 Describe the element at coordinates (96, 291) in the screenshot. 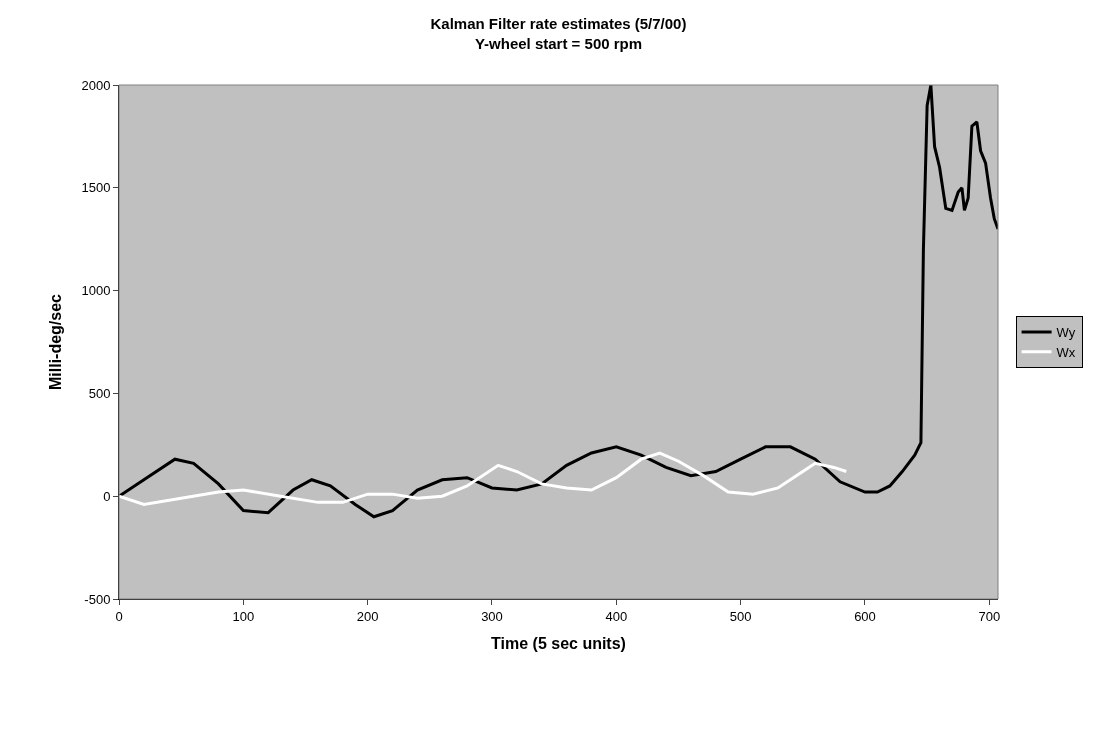

I see `y-tick-label: 1000` at that location.